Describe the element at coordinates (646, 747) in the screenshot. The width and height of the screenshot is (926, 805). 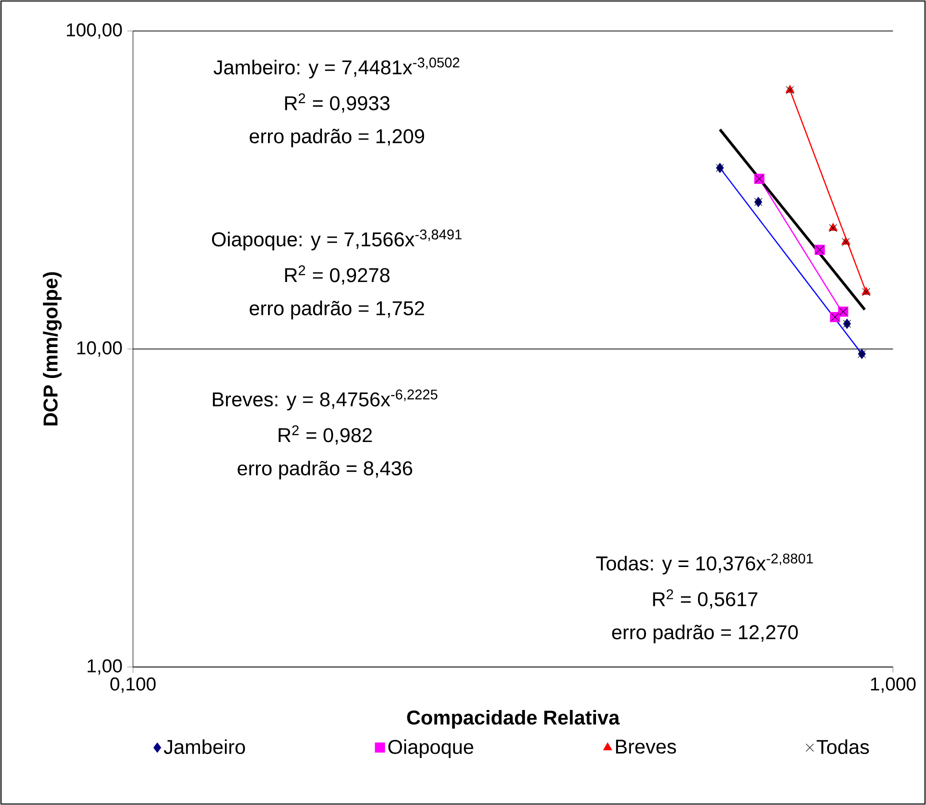
I see `legend-label: Breves` at that location.